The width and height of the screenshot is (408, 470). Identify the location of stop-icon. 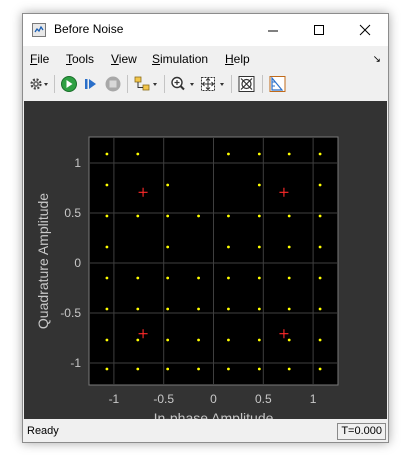
(113, 84).